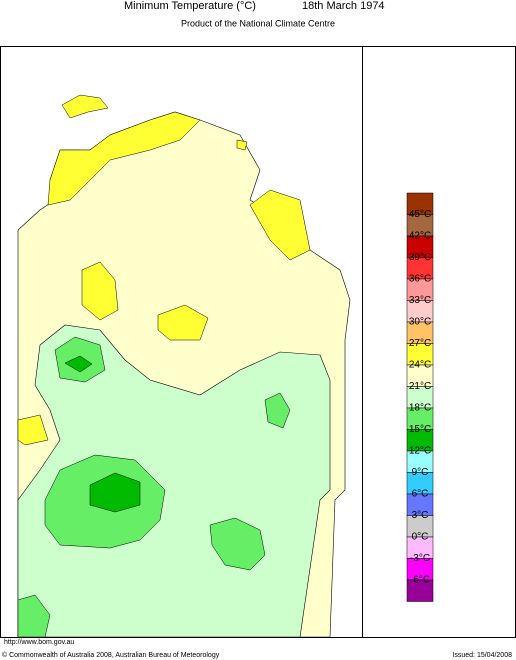 Image resolution: width=516 pixels, height=660 pixels. What do you see at coordinates (420, 494) in the screenshot?
I see `legend-label: 6°C` at bounding box center [420, 494].